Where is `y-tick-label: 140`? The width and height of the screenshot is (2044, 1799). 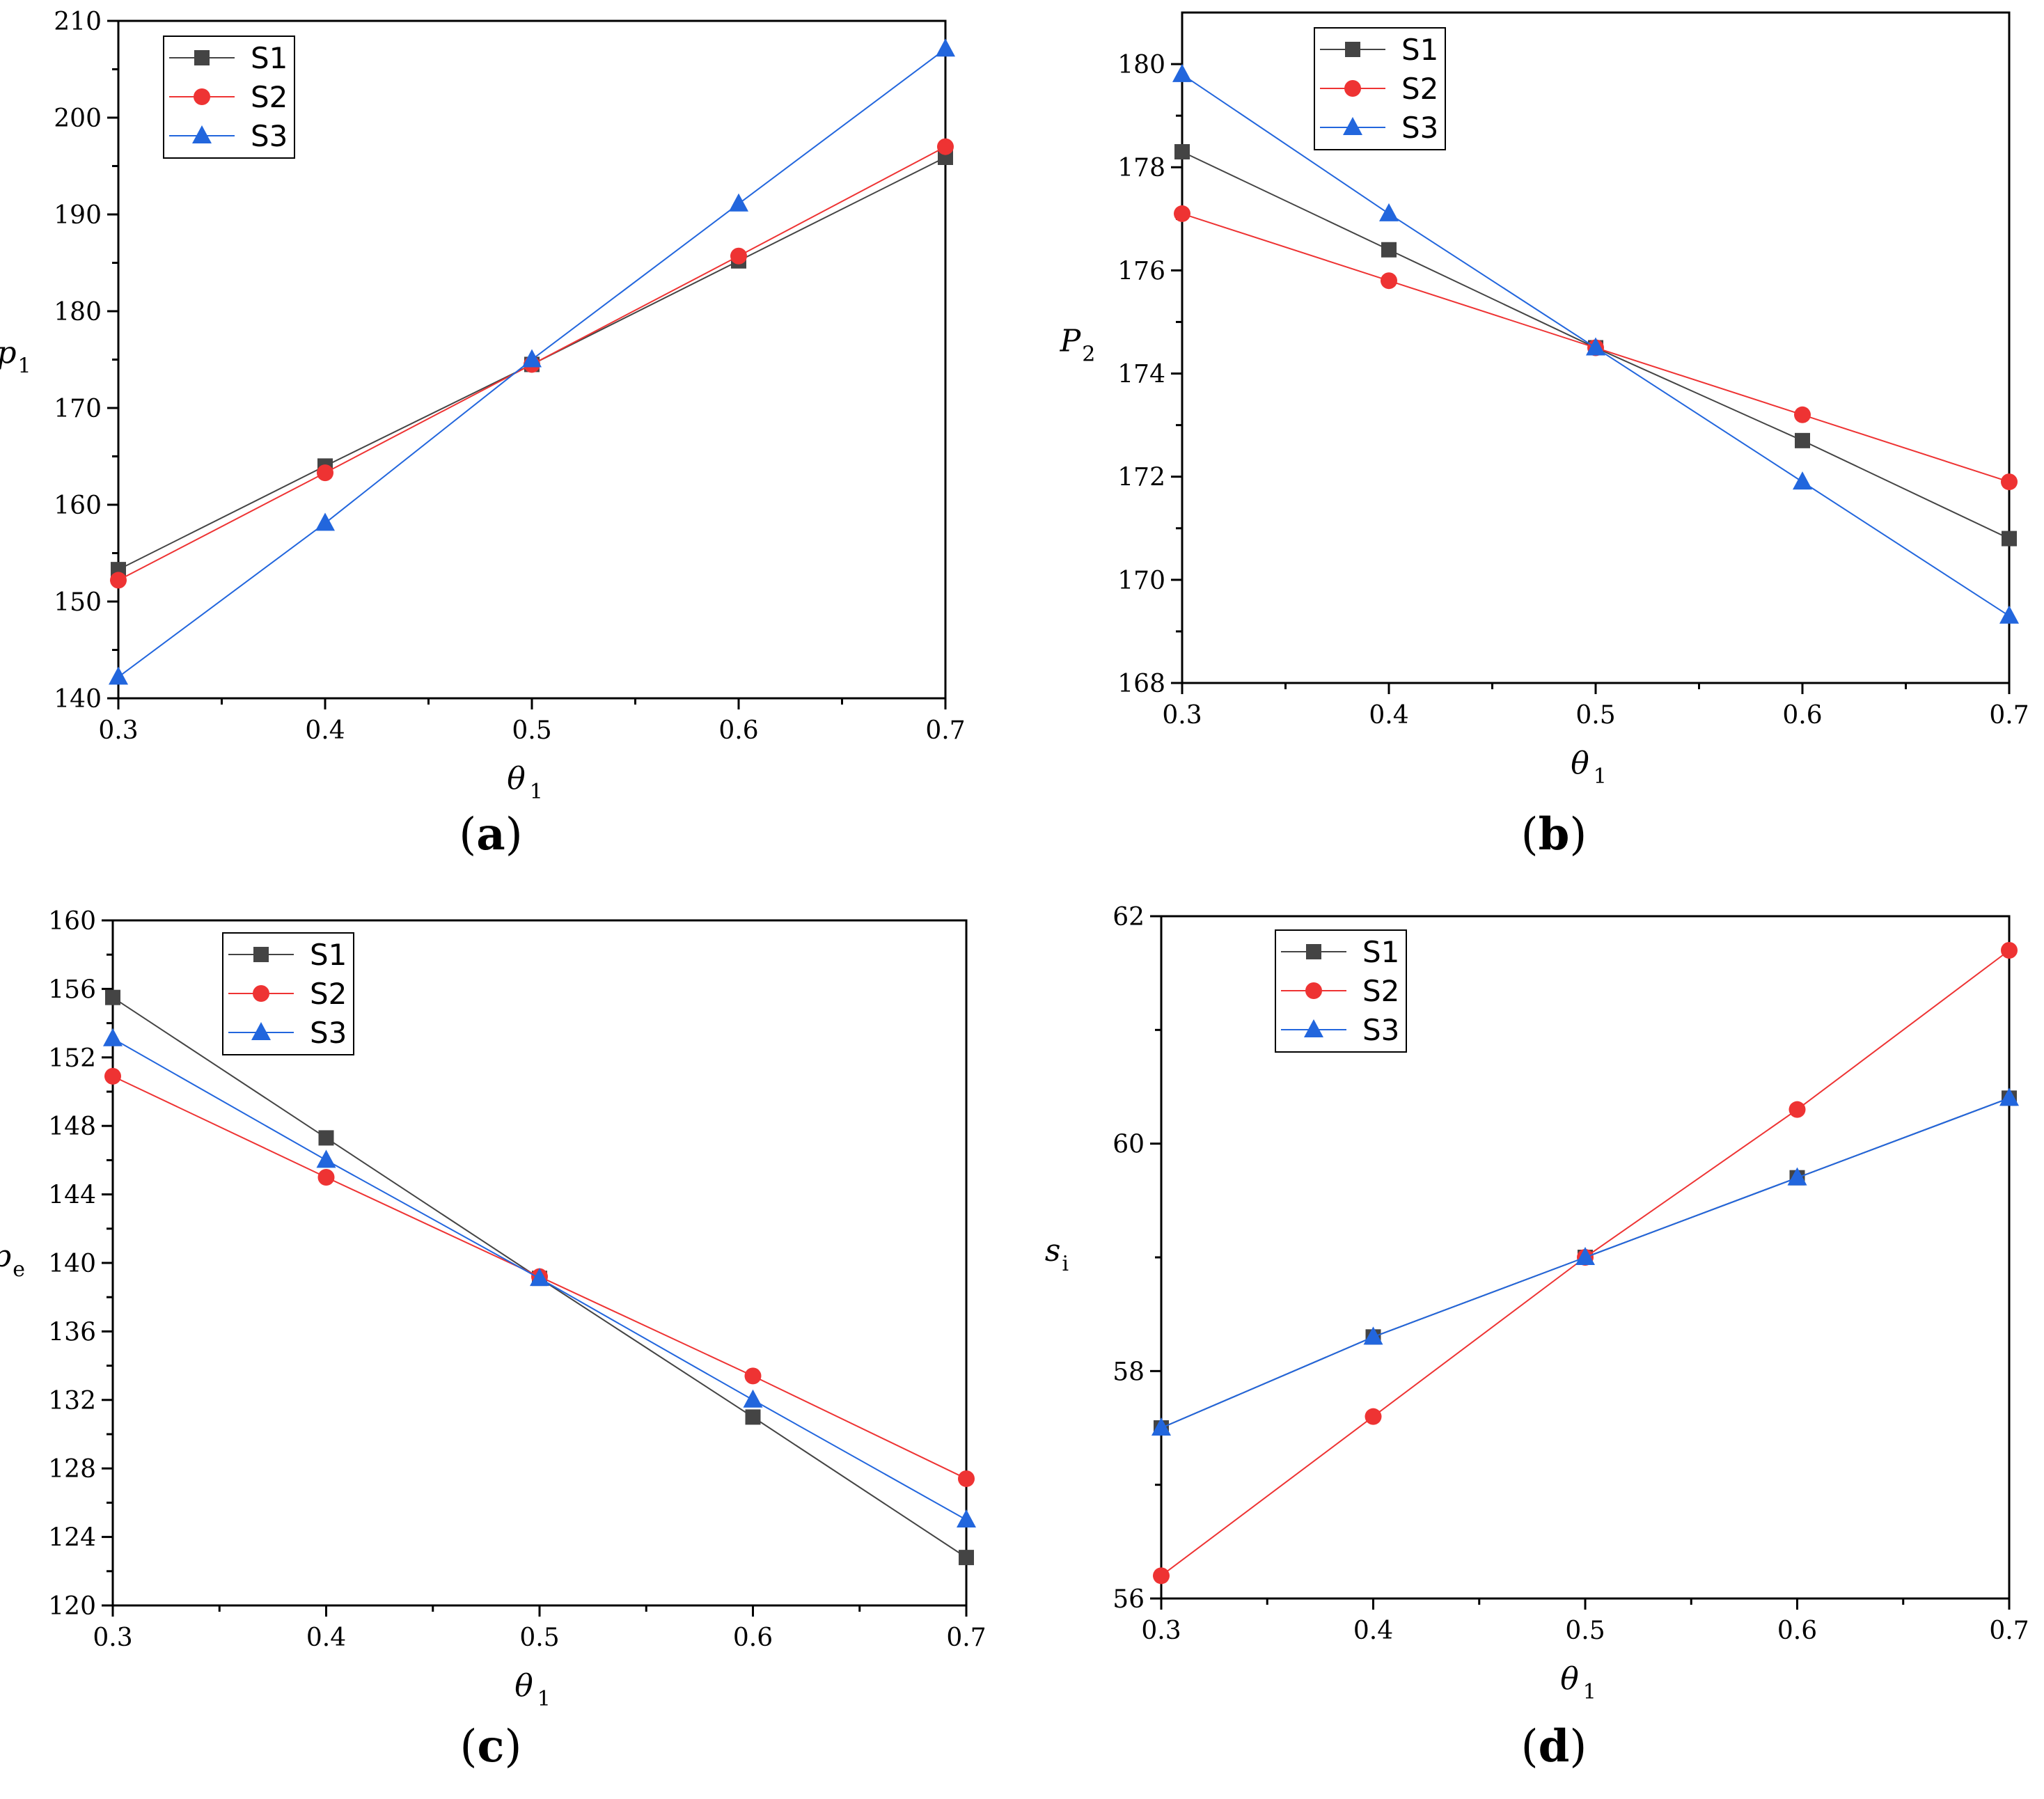
y-tick-label: 140 is located at coordinates (72, 1264).